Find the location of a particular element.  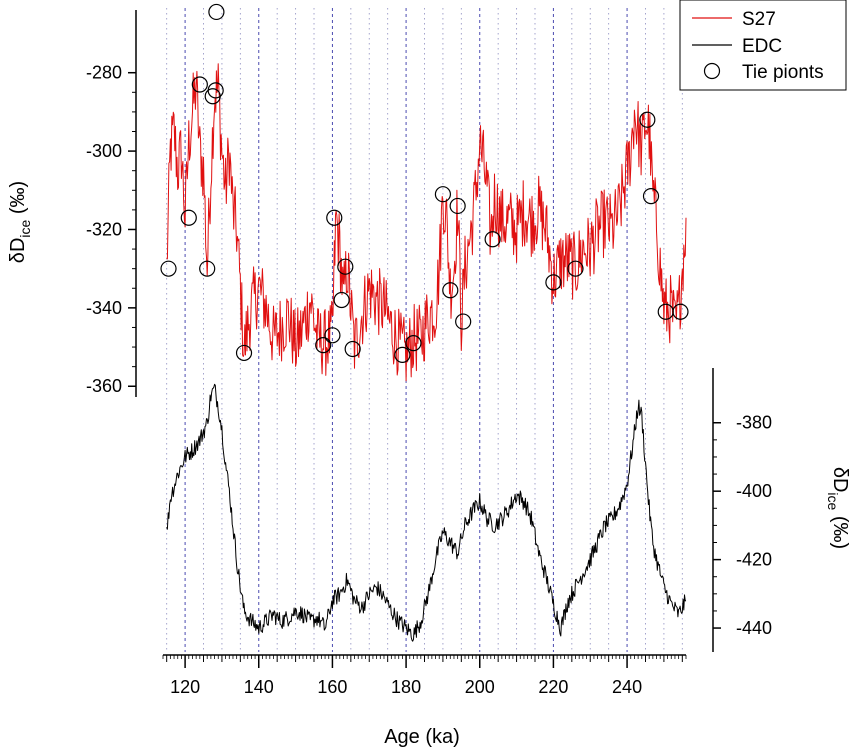

legend: S27 EDC Tie pionts is located at coordinates (763, 45).